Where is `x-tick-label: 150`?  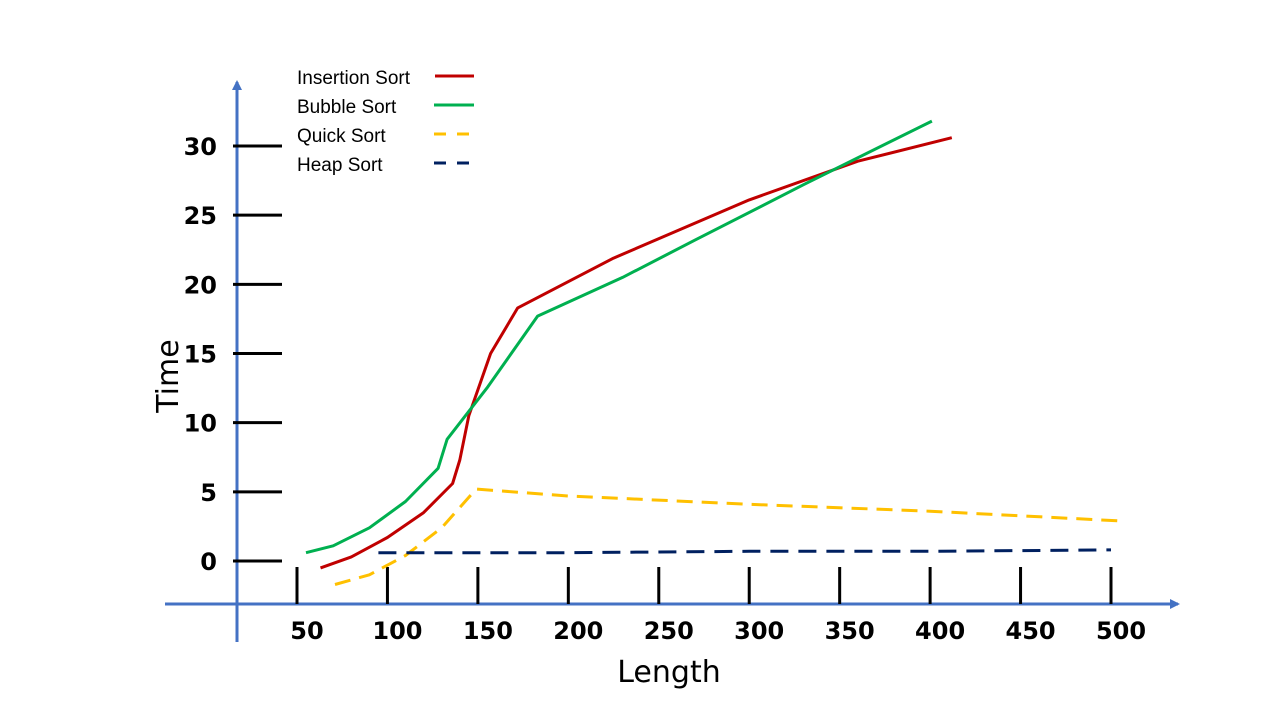 x-tick-label: 150 is located at coordinates (488, 631).